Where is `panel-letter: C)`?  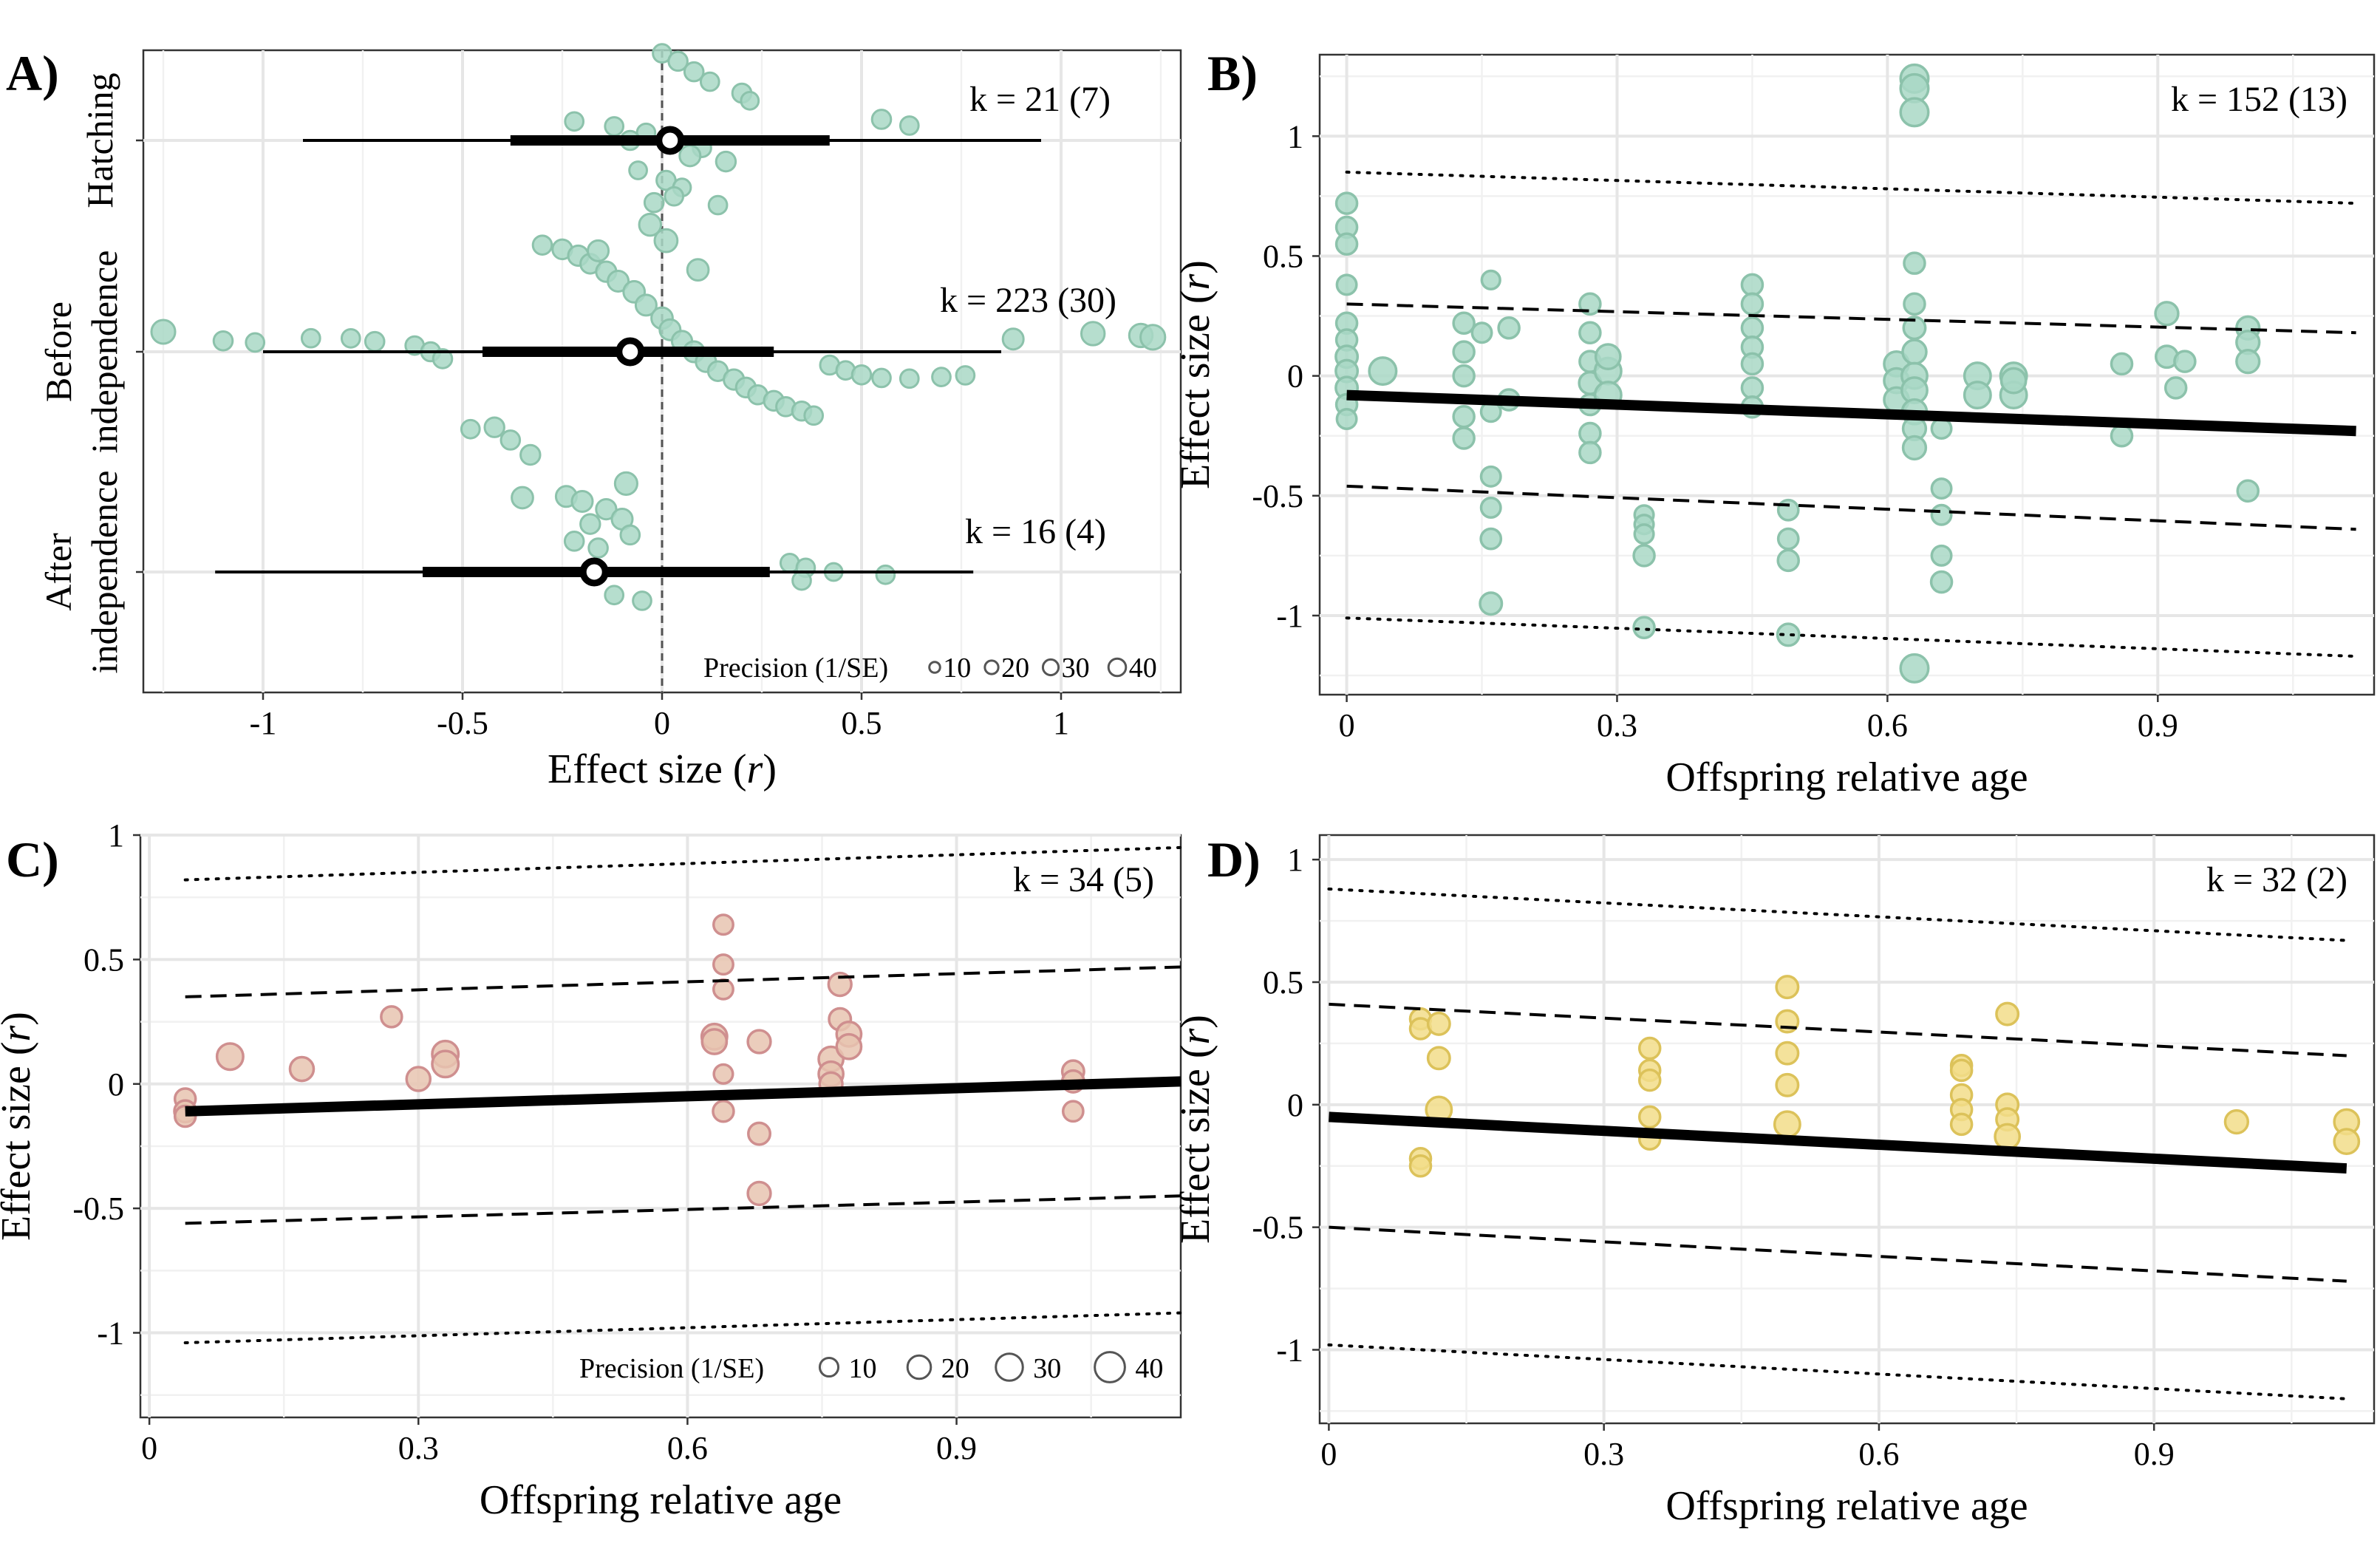
panel-letter: C) is located at coordinates (32, 860).